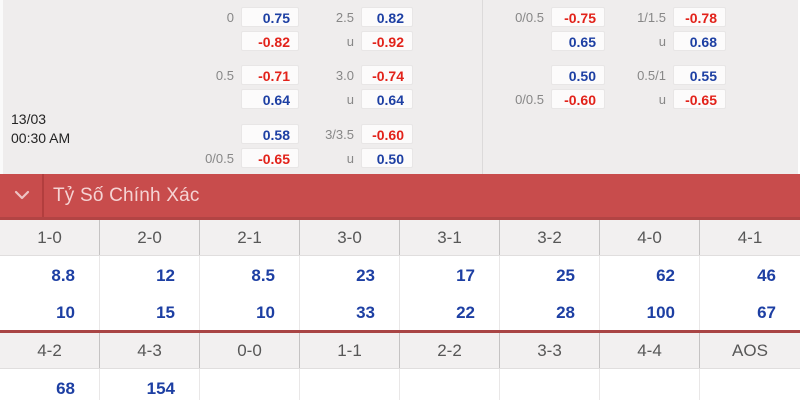  Describe the element at coordinates (578, 75) in the screenshot. I see `handicap-b-odds: 0.50` at that location.